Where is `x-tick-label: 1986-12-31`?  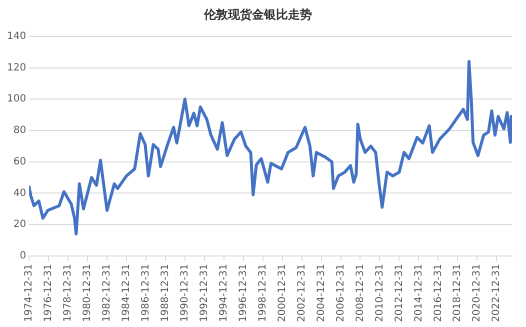
x-tick-label: 1986-12-31 is located at coordinates (146, 293).